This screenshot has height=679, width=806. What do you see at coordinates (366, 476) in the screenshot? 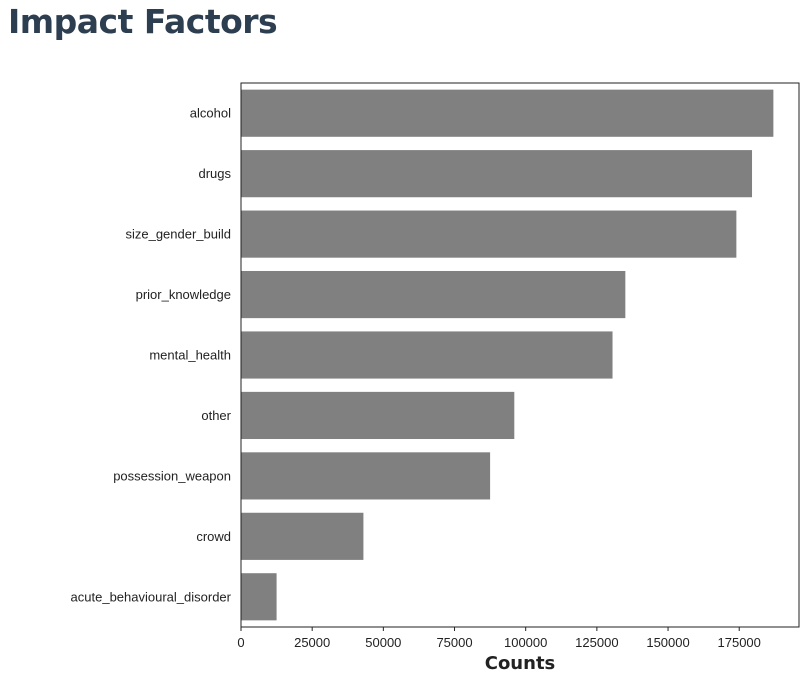
I see `bar-possession_weapon` at bounding box center [366, 476].